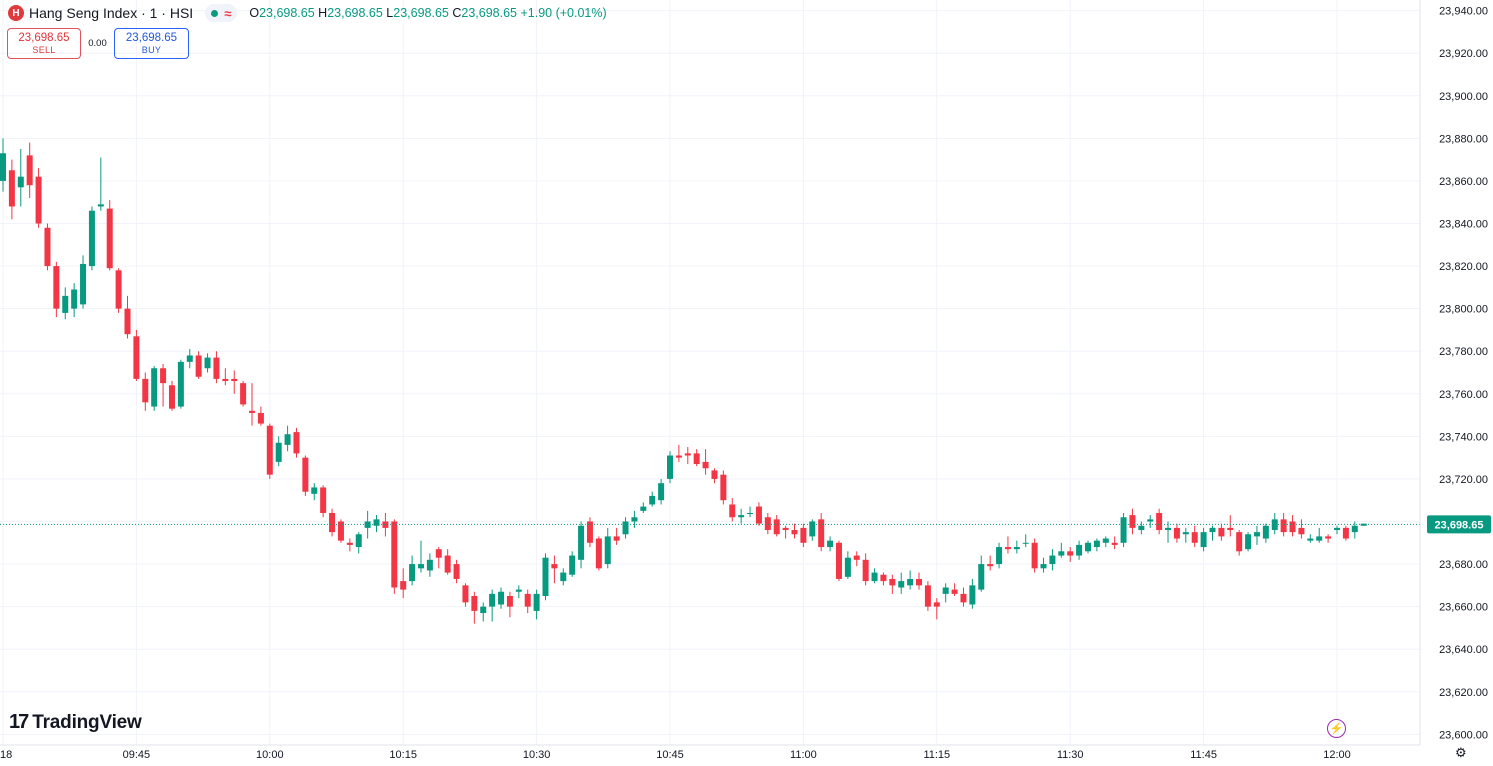 This screenshot has width=1493, height=766. Describe the element at coordinates (1461, 752) in the screenshot. I see `settings-gear-icon: ⚙` at that location.